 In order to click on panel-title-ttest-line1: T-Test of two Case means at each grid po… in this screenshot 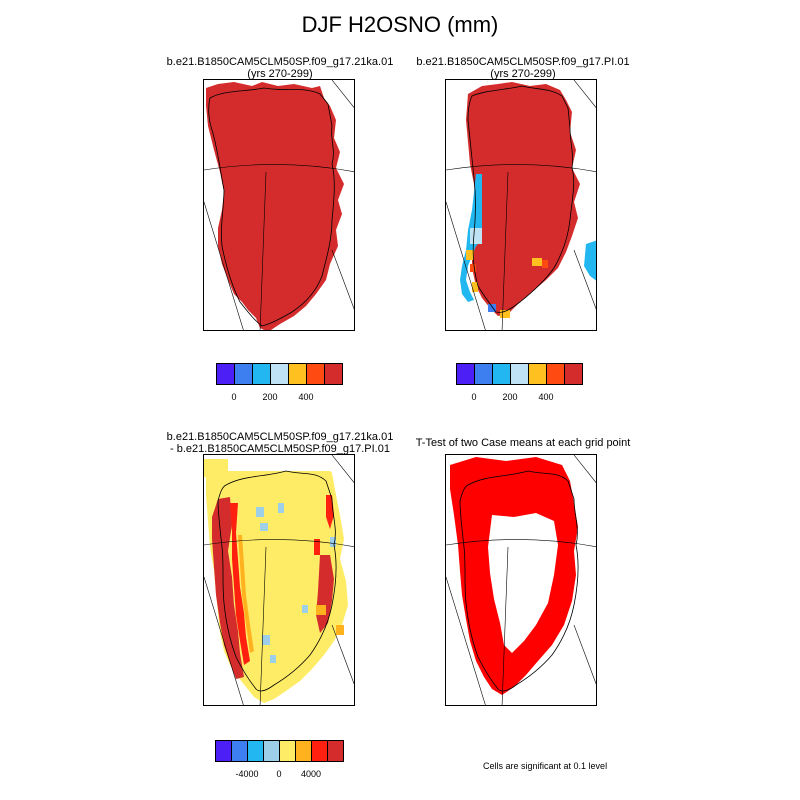, I will do `click(523, 443)`.